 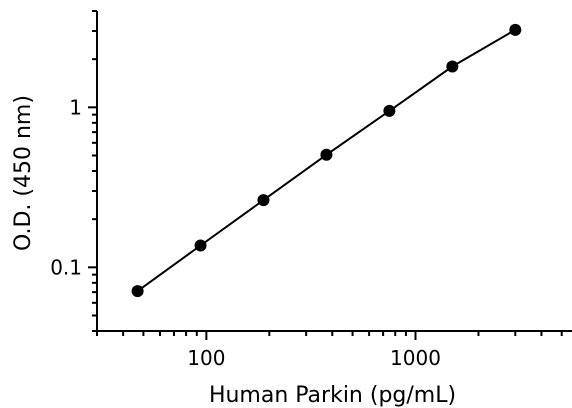 I want to click on y-tick-label: 0.1, so click(x=66, y=267).